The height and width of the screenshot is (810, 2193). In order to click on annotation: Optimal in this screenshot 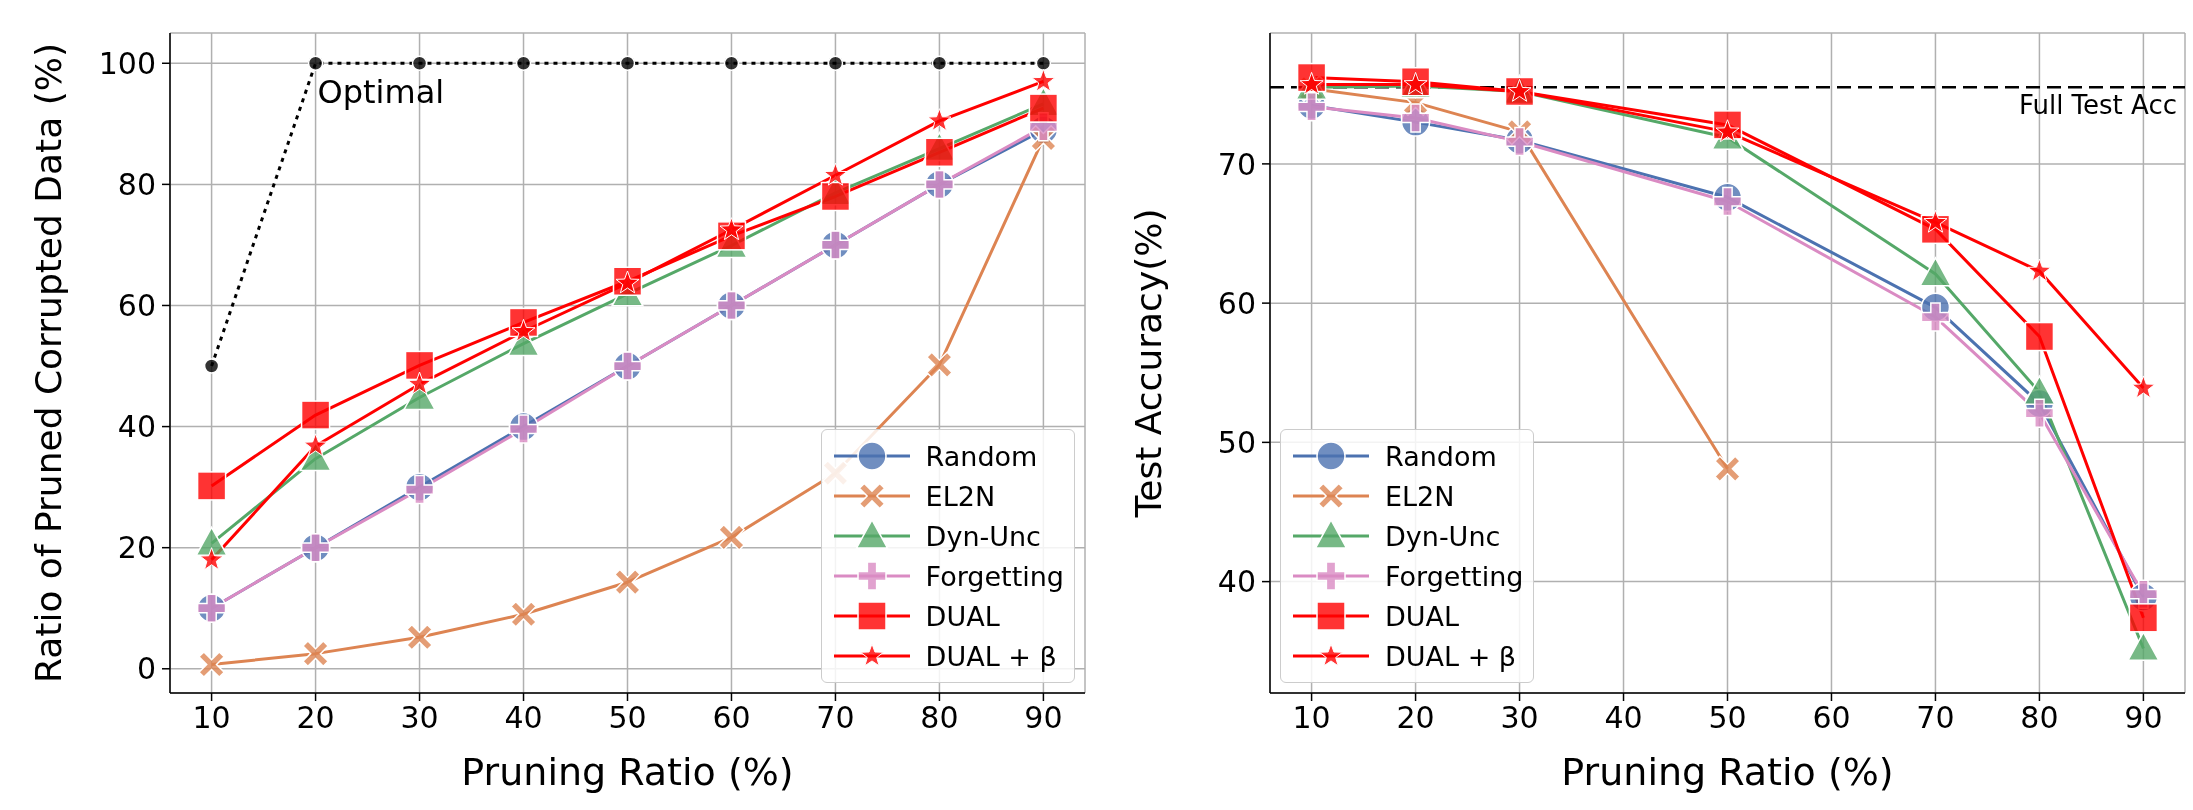, I will do `click(381, 92)`.